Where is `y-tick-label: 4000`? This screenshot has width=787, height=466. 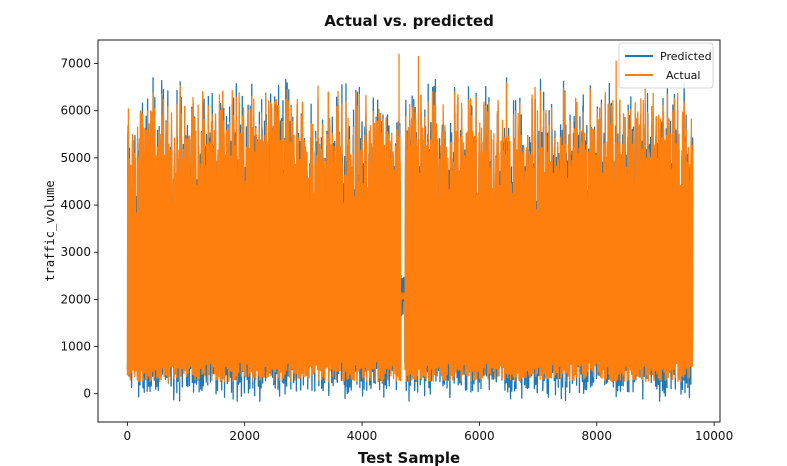
y-tick-label: 4000 is located at coordinates (75, 205).